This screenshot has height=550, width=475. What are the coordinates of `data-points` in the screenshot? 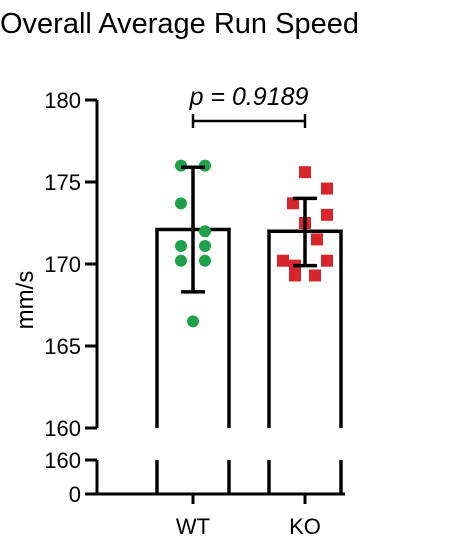 It's located at (254, 243).